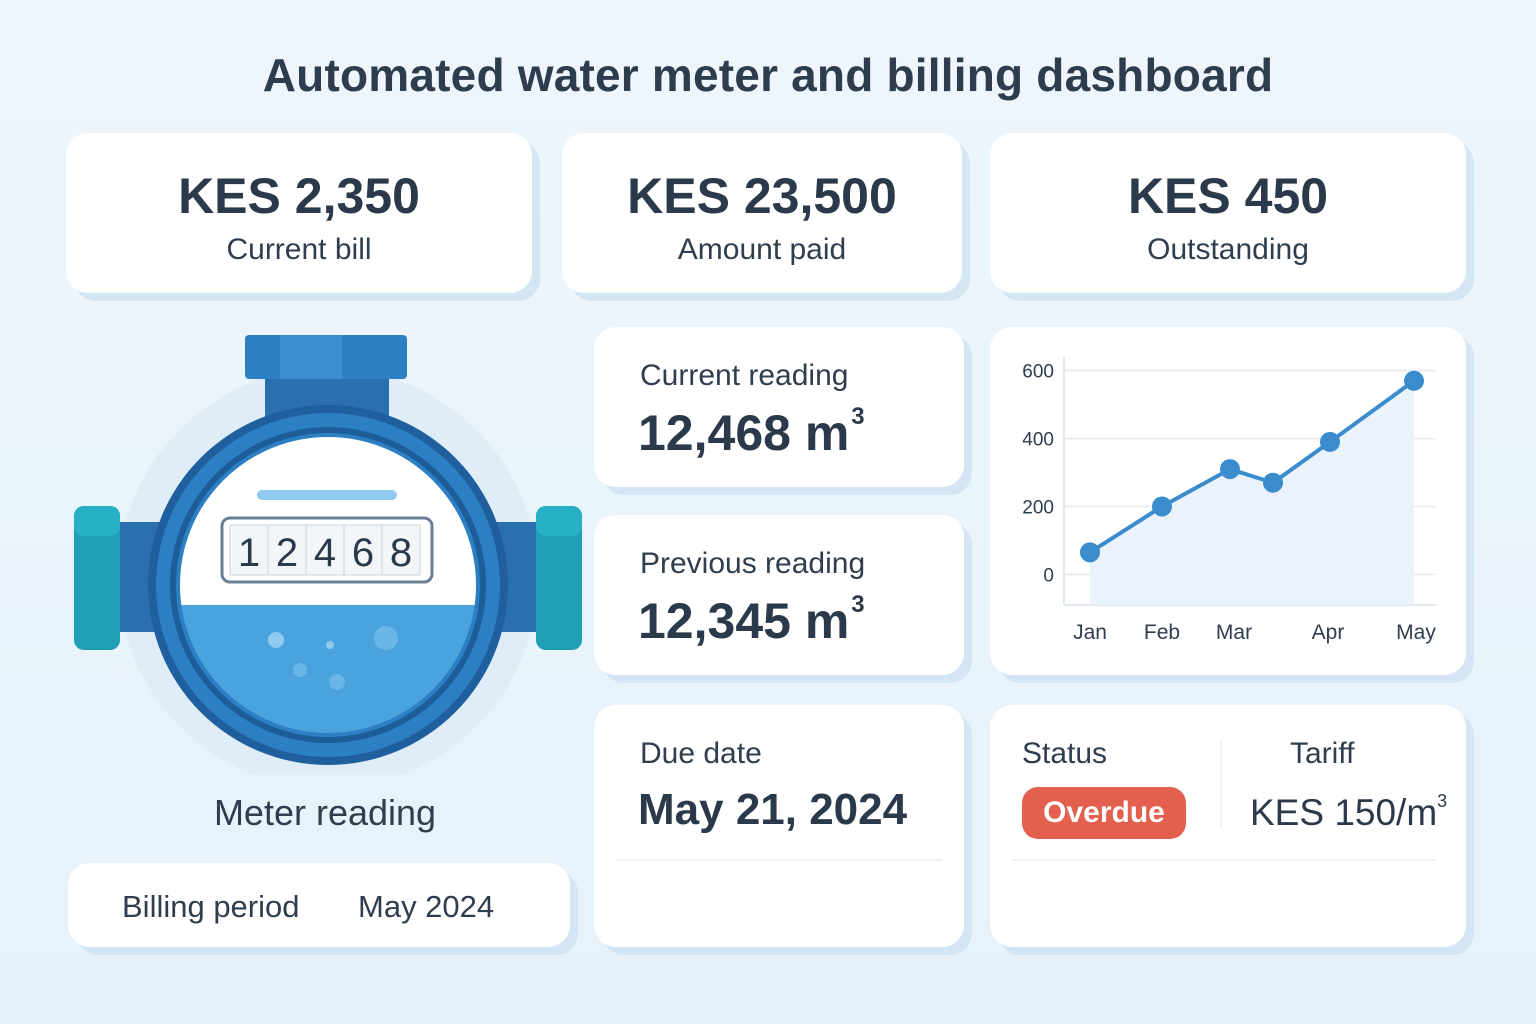  Describe the element at coordinates (325, 553) in the screenshot. I see `meter-digit: 4` at that location.